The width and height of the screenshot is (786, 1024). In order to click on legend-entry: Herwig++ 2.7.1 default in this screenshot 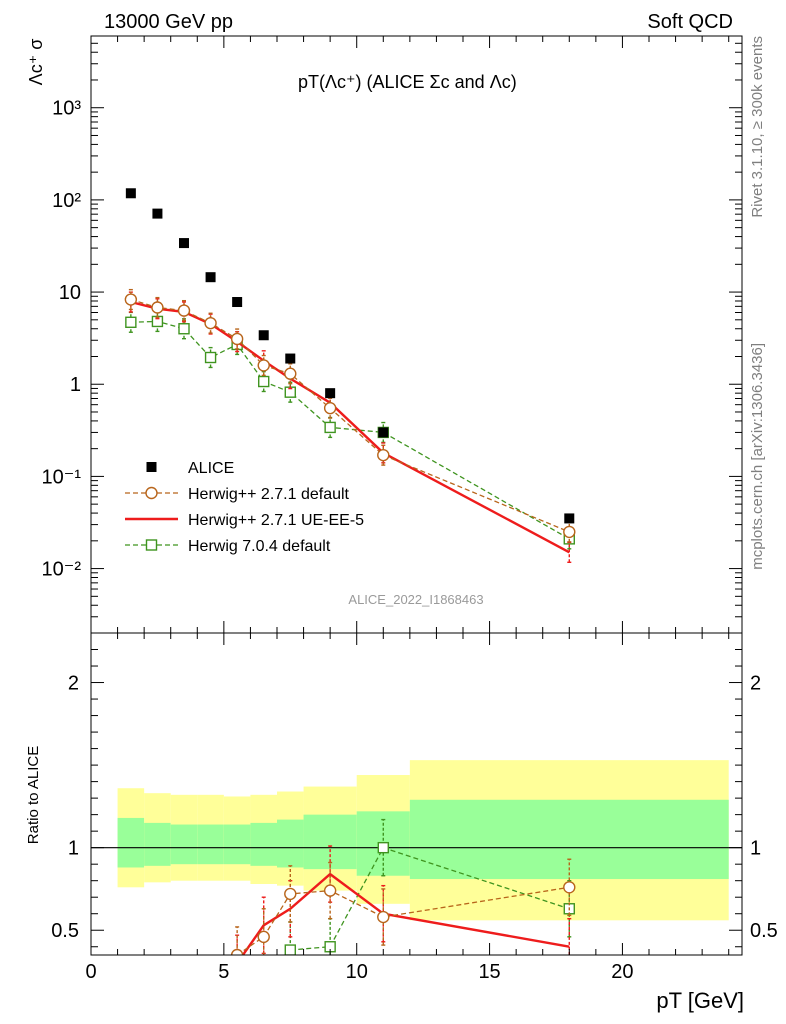, I will do `click(237, 494)`.